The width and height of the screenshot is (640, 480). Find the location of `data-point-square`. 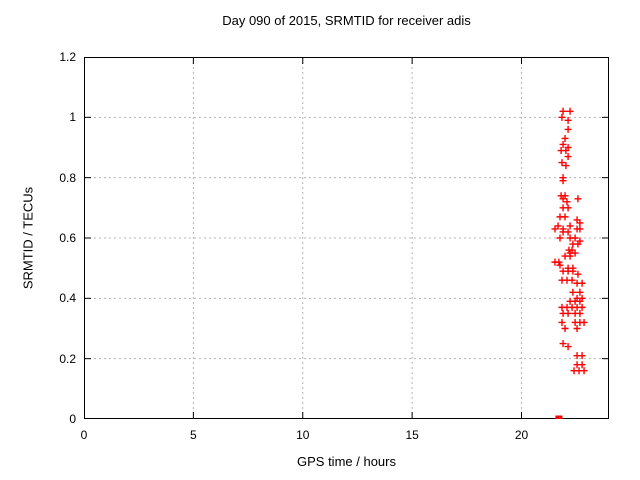

data-point-square is located at coordinates (559, 417).